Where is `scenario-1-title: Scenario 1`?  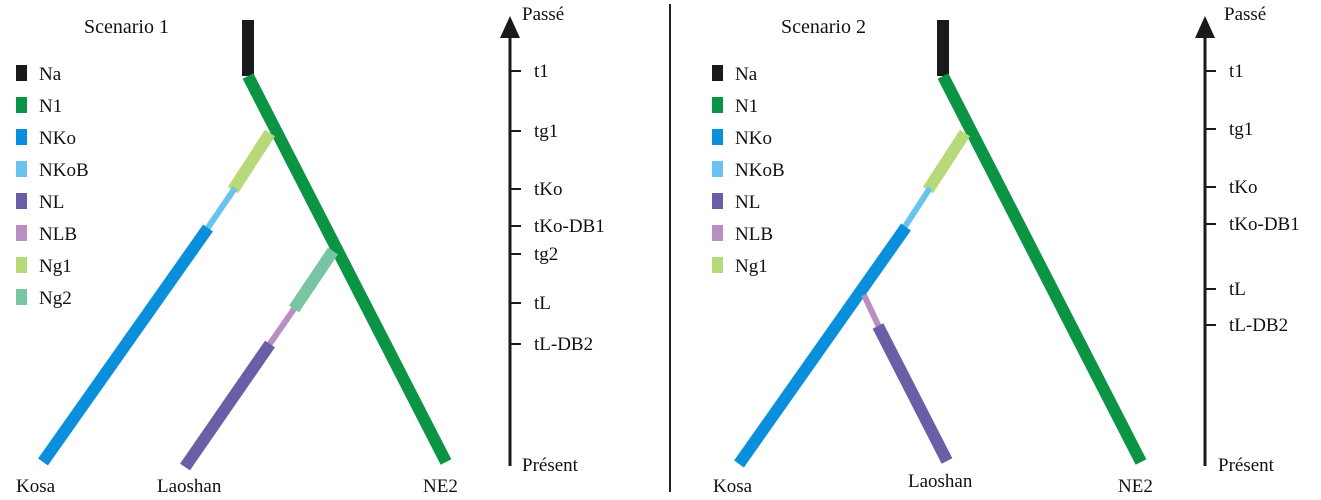
scenario-1-title: Scenario 1 is located at coordinates (126, 27).